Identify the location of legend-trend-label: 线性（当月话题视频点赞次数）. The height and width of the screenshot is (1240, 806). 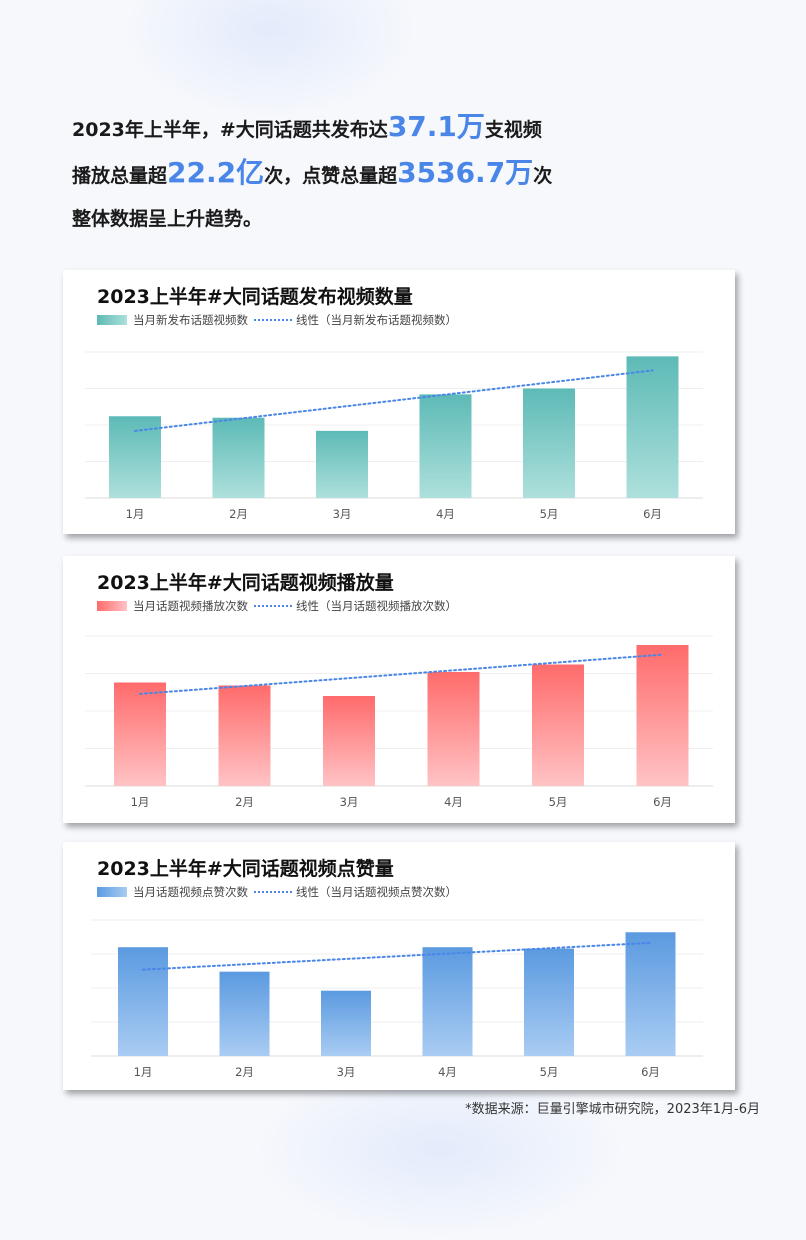
(376, 892).